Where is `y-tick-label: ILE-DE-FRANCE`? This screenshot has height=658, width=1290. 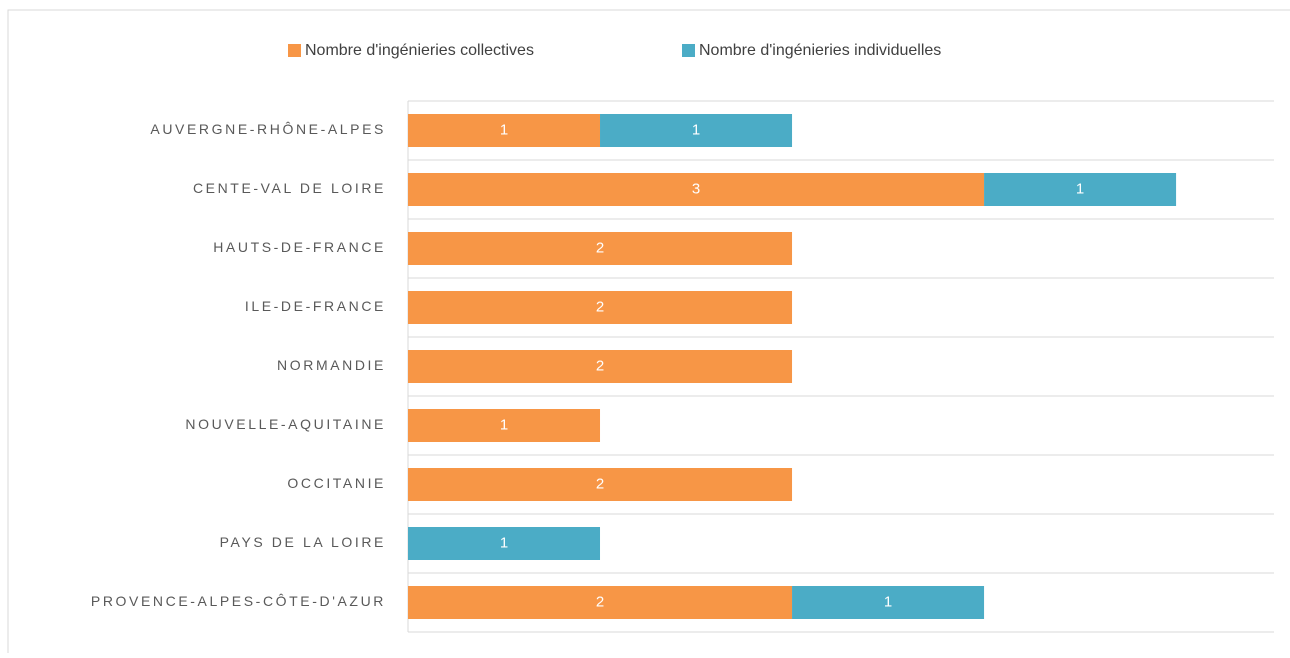 y-tick-label: ILE-DE-FRANCE is located at coordinates (315, 306).